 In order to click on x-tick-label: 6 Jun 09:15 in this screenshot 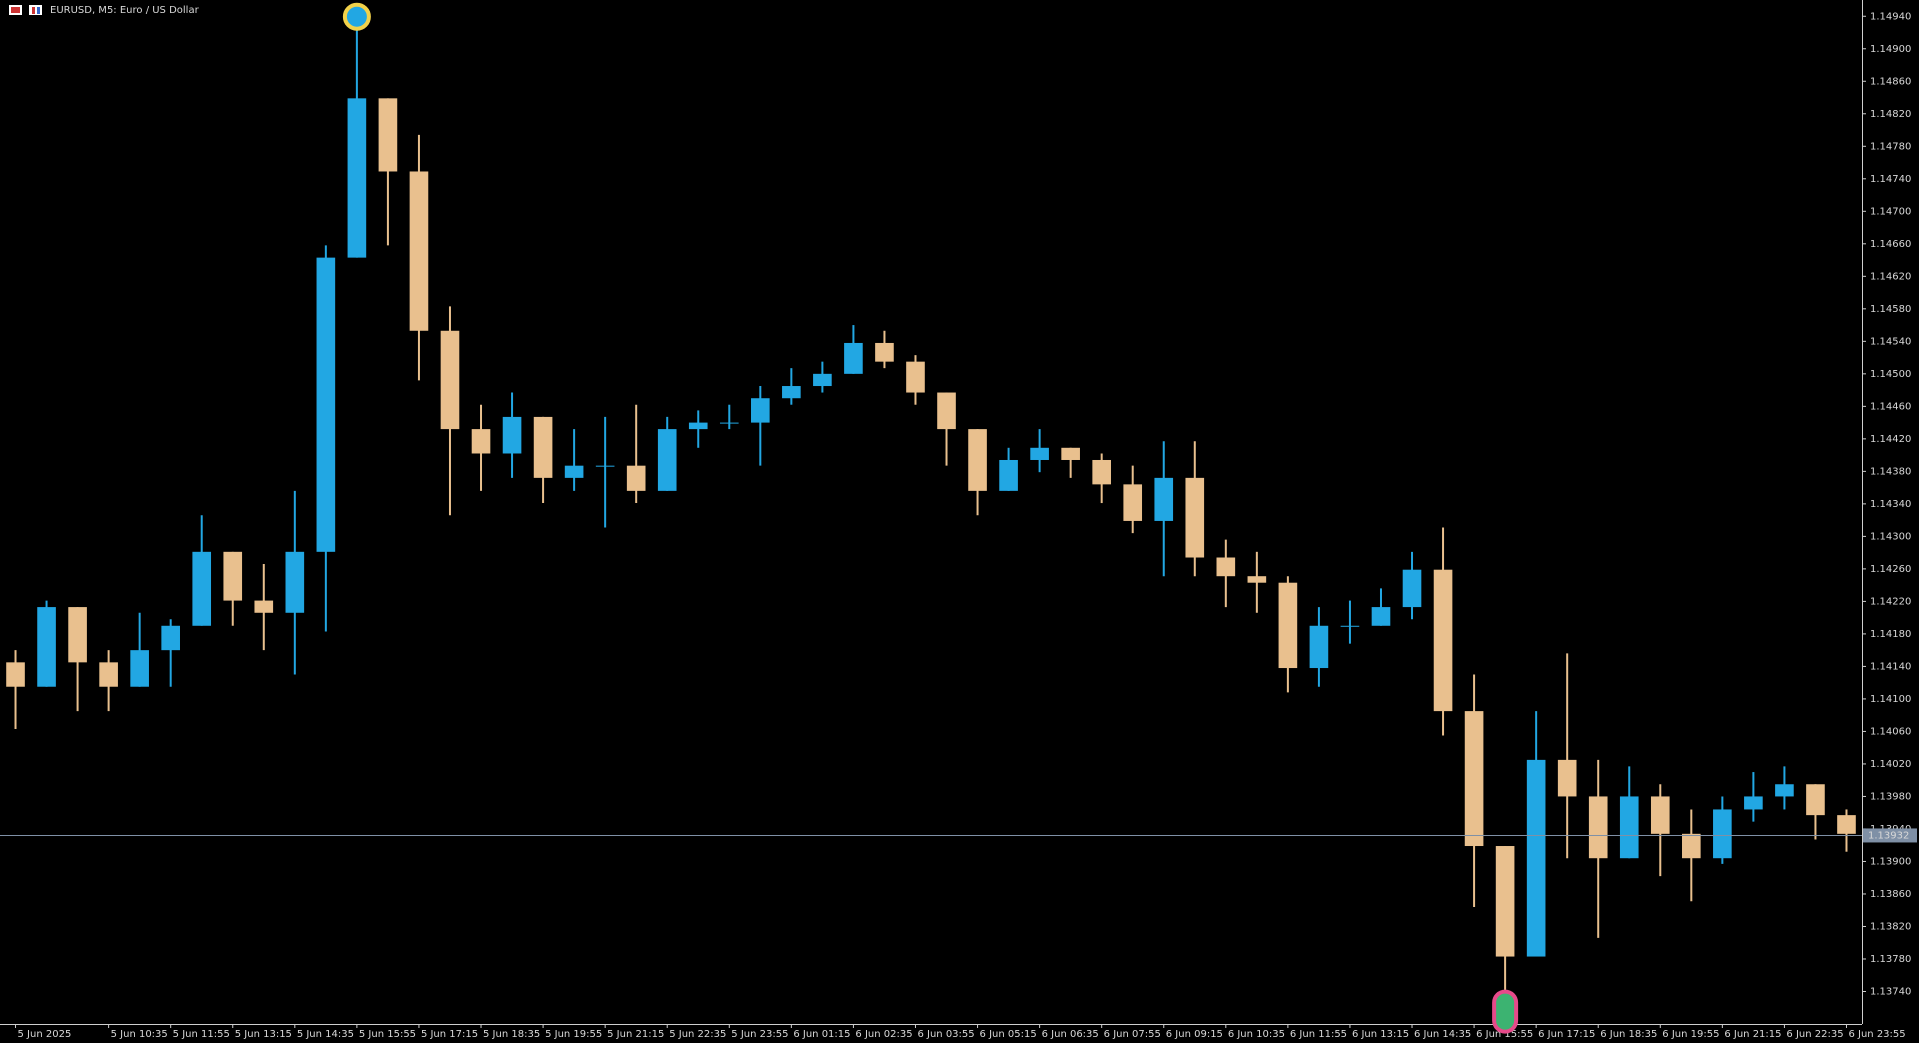, I will do `click(1194, 1034)`.